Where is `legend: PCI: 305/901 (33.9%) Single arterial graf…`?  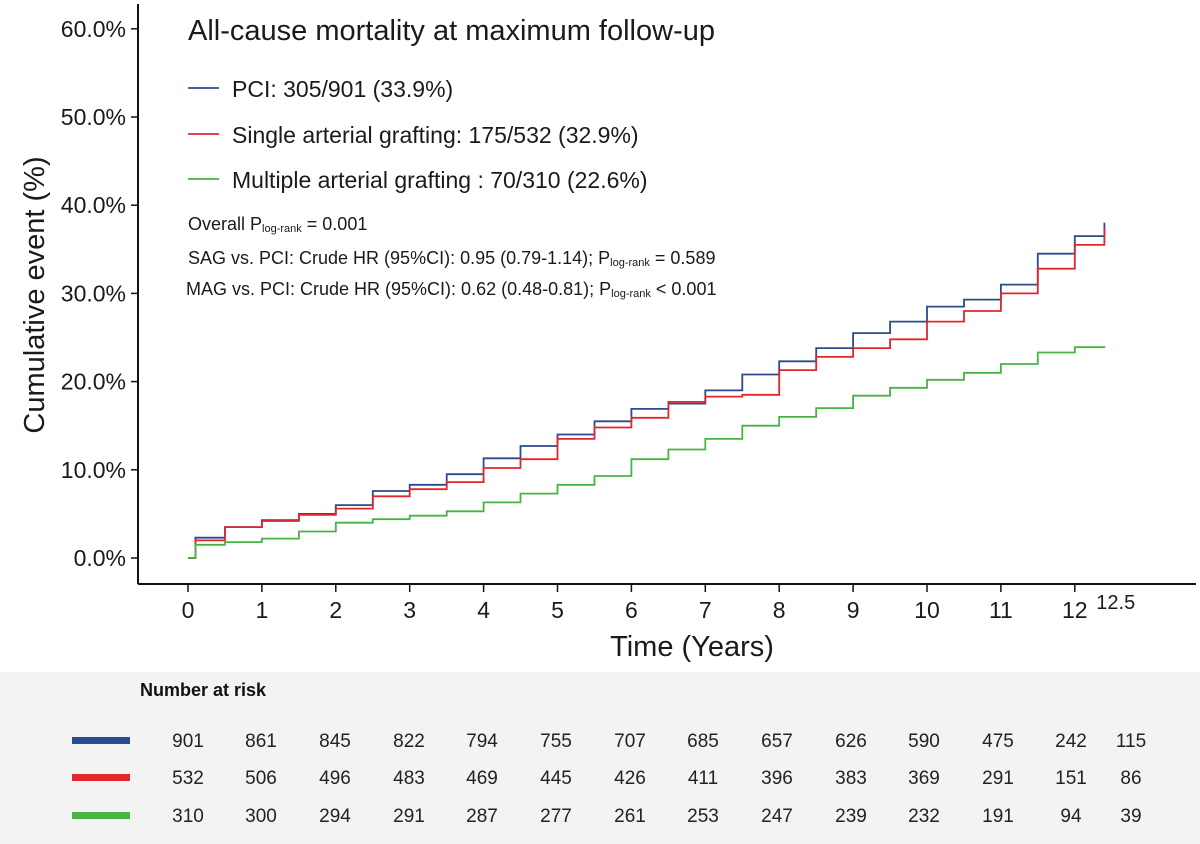
legend: PCI: 305/901 (33.9%) Single arterial graf… is located at coordinates (418, 134).